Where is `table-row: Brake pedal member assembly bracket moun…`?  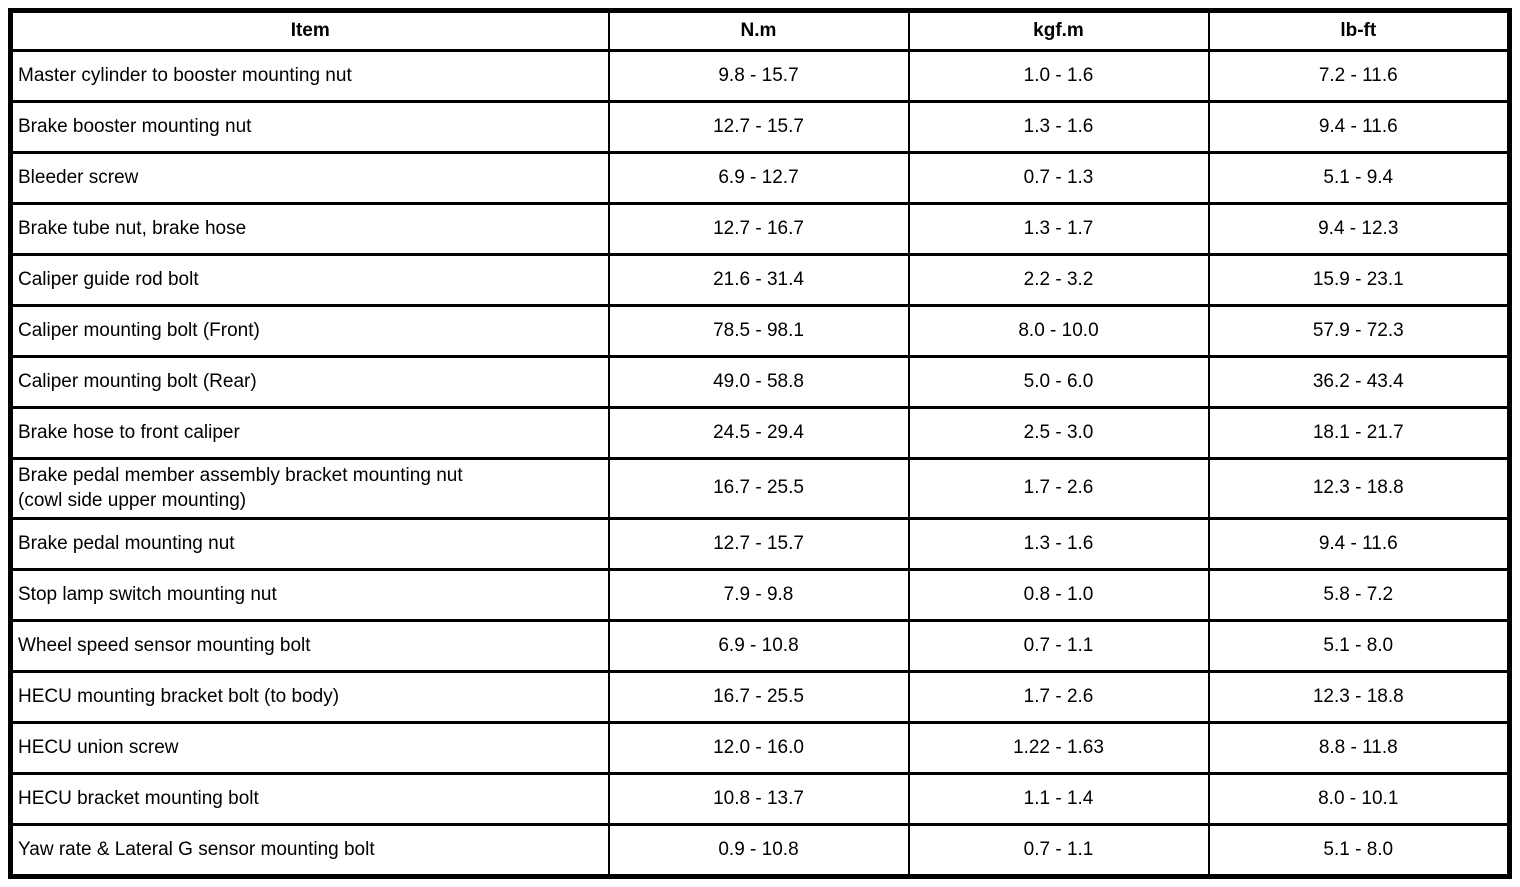
table-row: Brake pedal member assembly bracket moun… is located at coordinates (760, 488).